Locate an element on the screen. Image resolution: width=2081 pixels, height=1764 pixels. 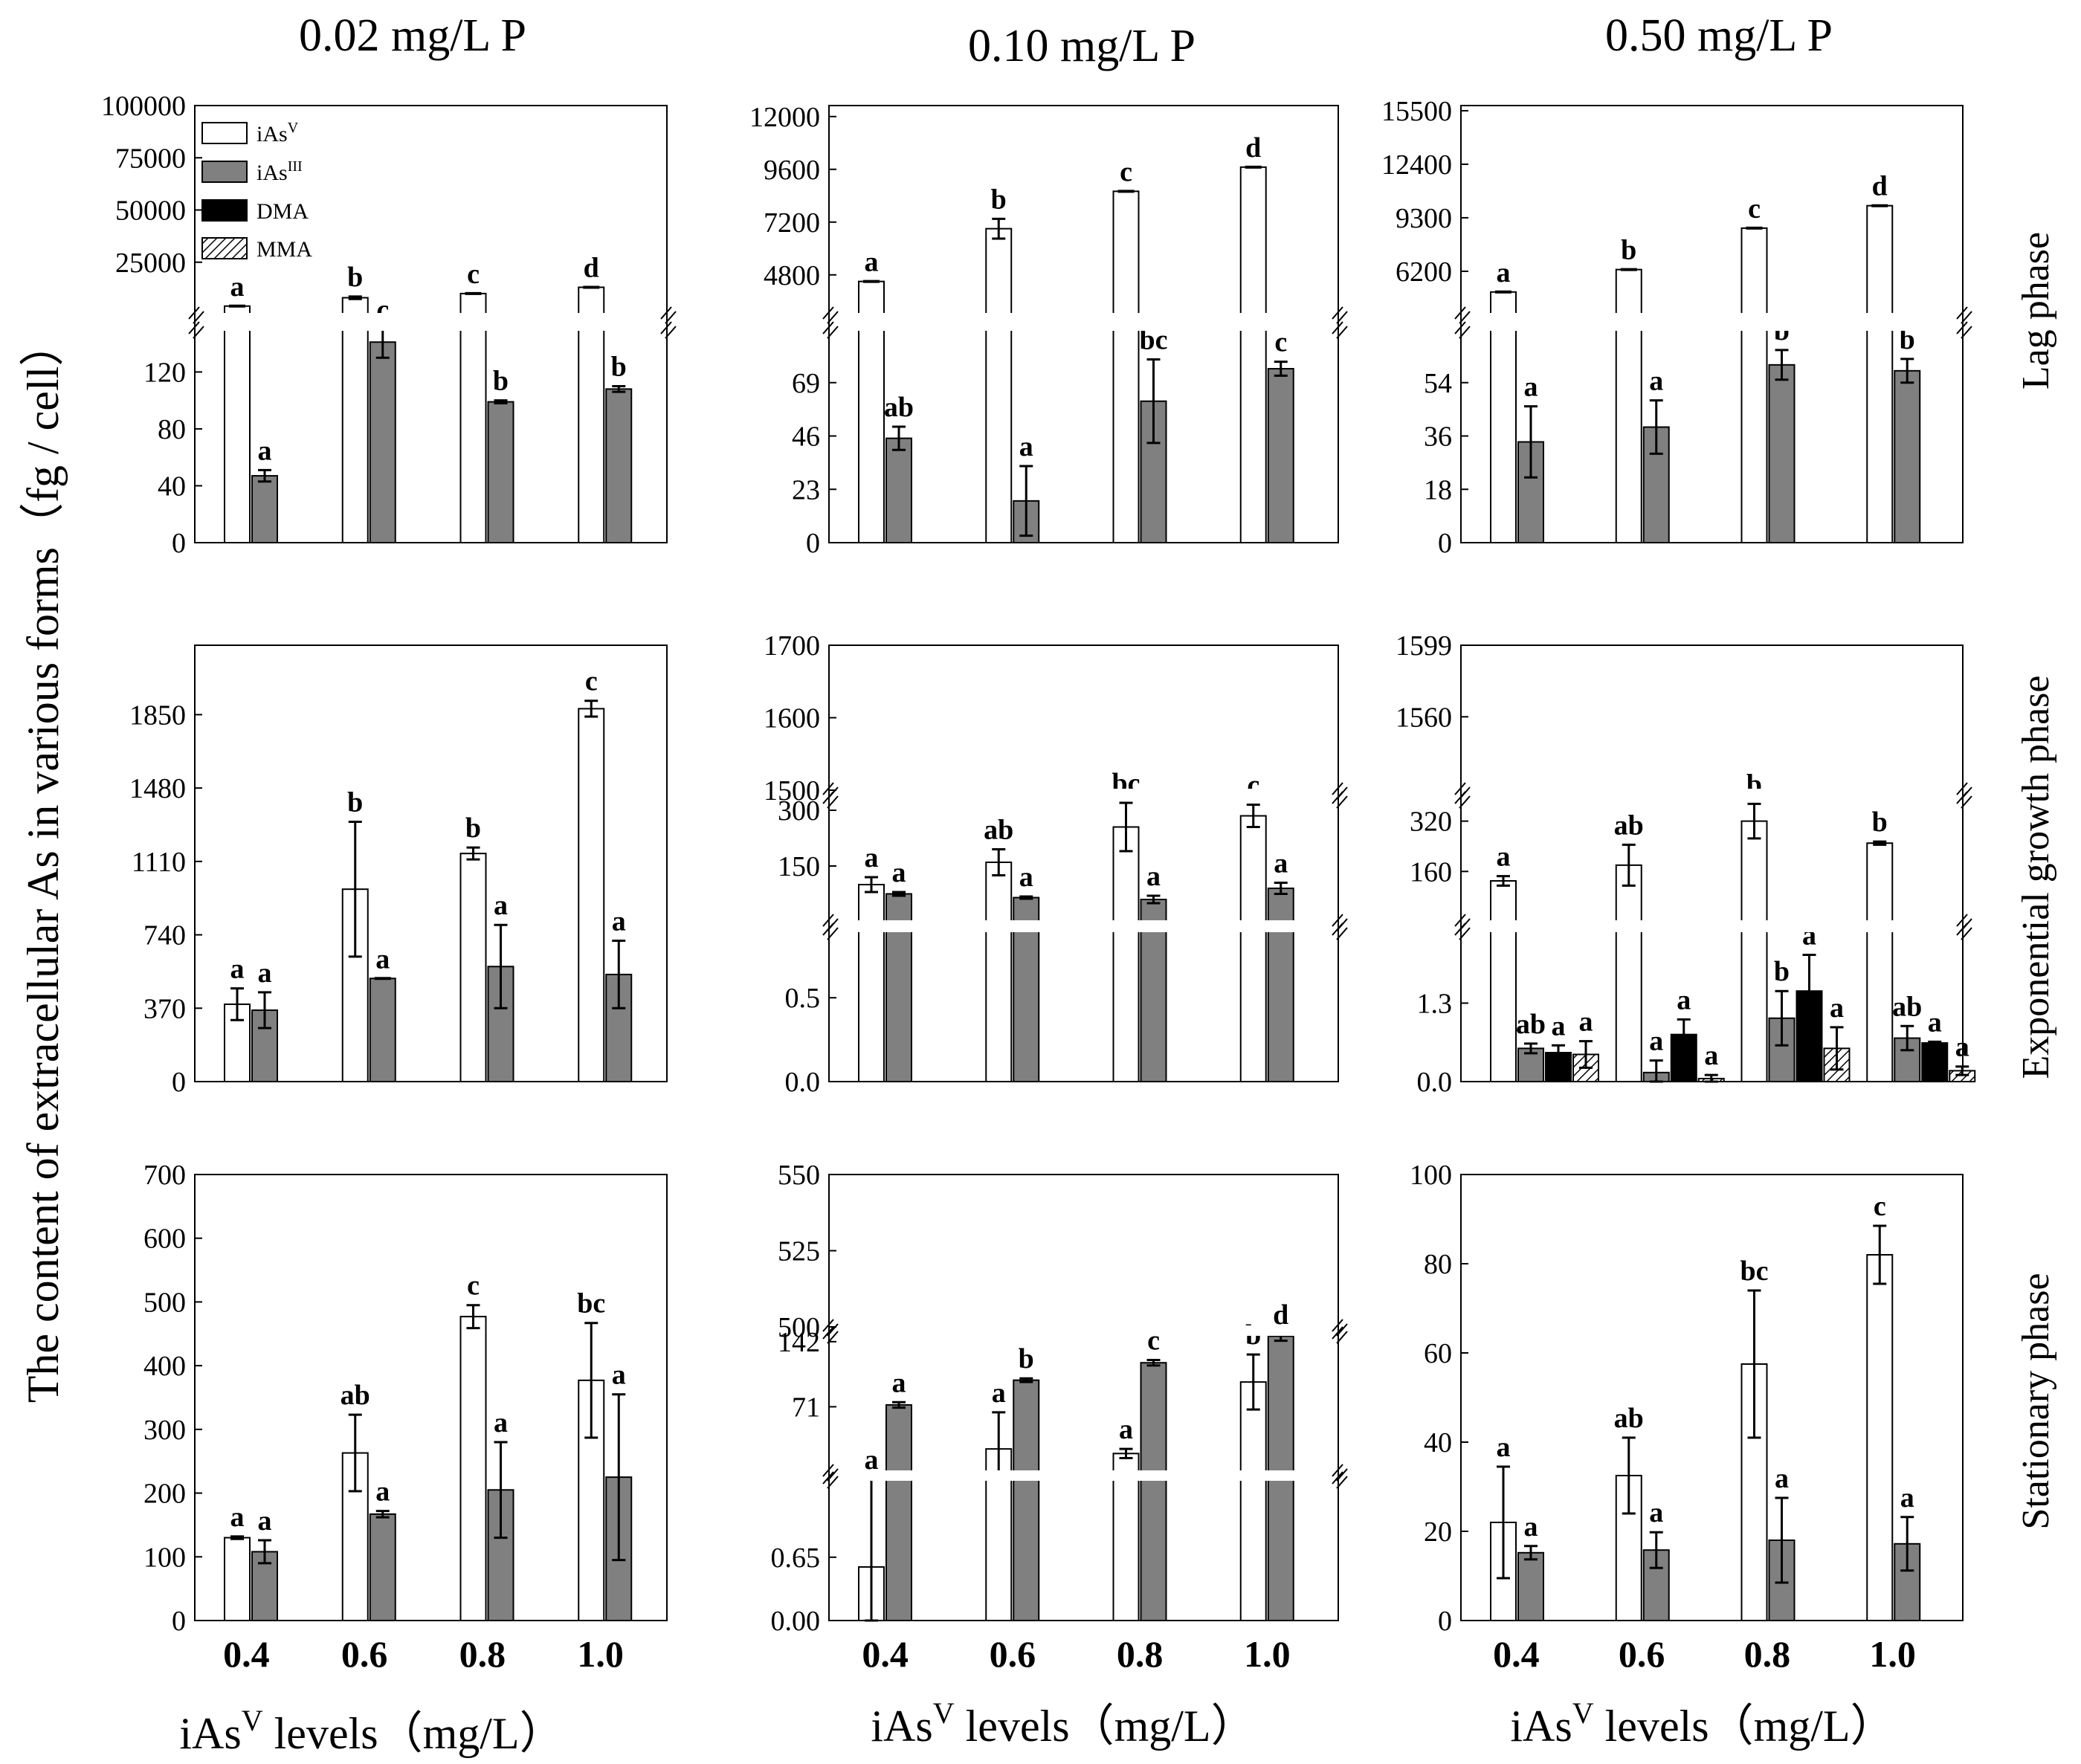
x-label-main: iAs is located at coordinates (210, 1733).